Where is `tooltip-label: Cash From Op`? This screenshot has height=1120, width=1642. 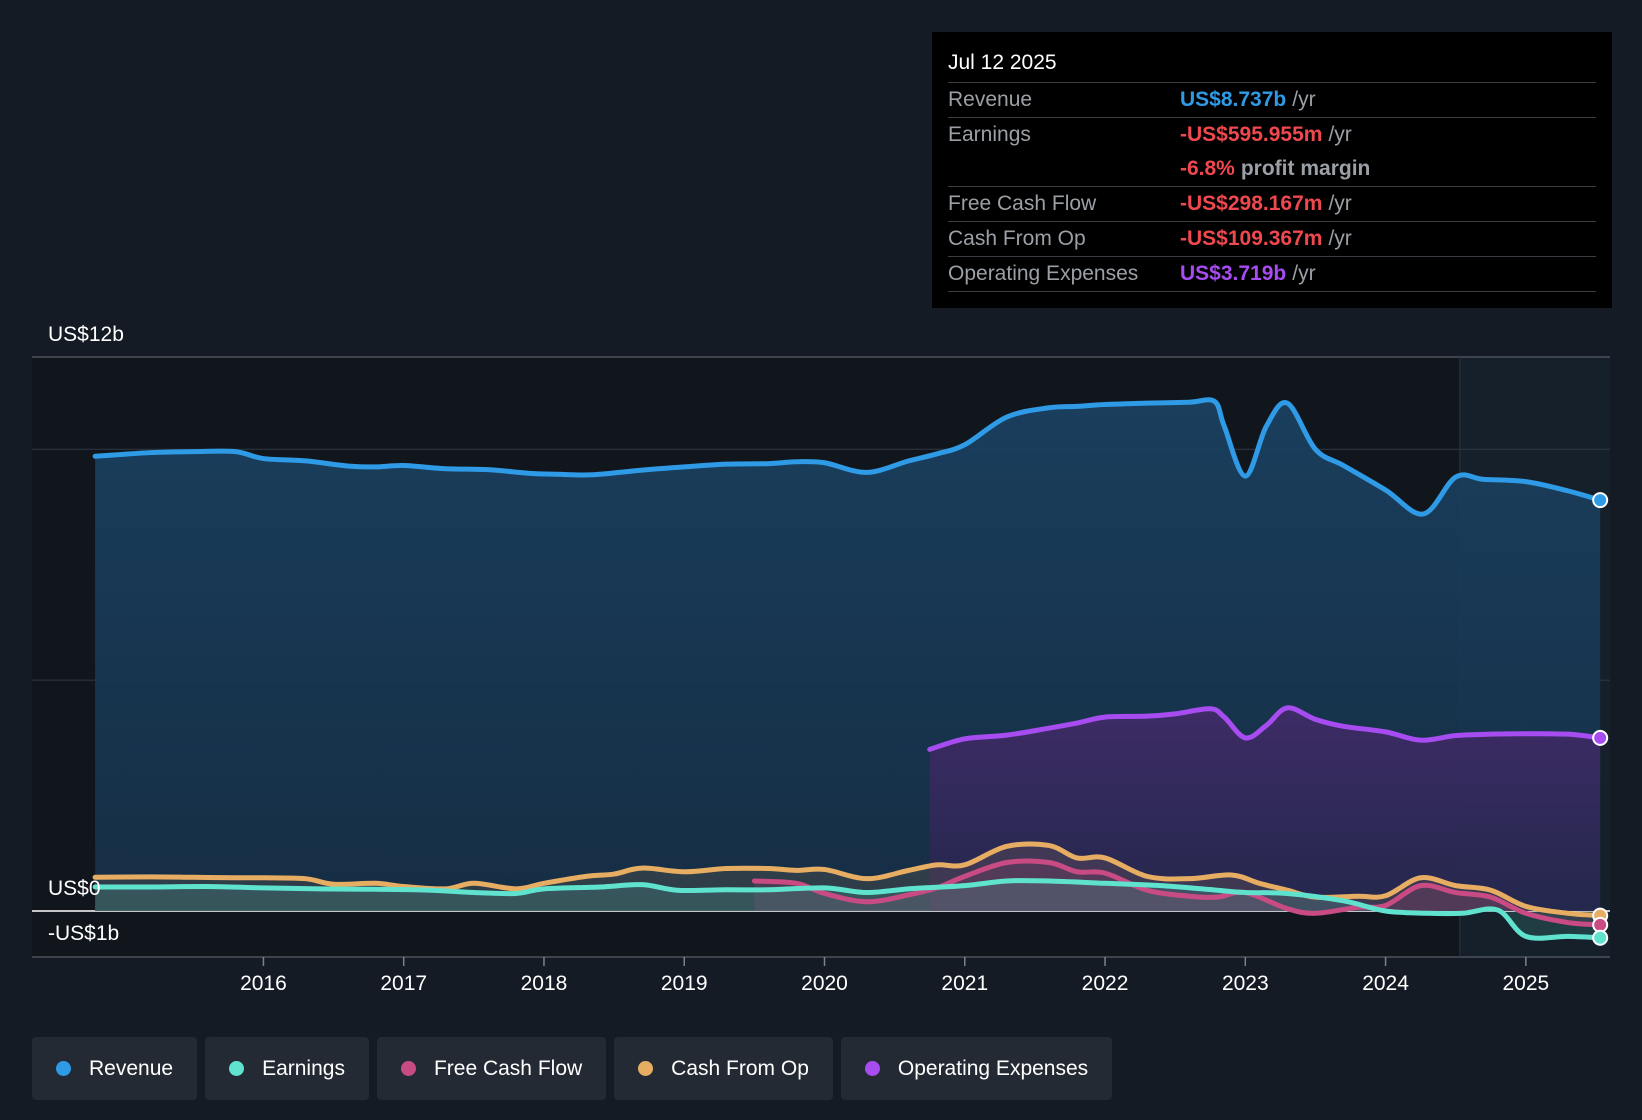
tooltip-label: Cash From Op is located at coordinates (1017, 238).